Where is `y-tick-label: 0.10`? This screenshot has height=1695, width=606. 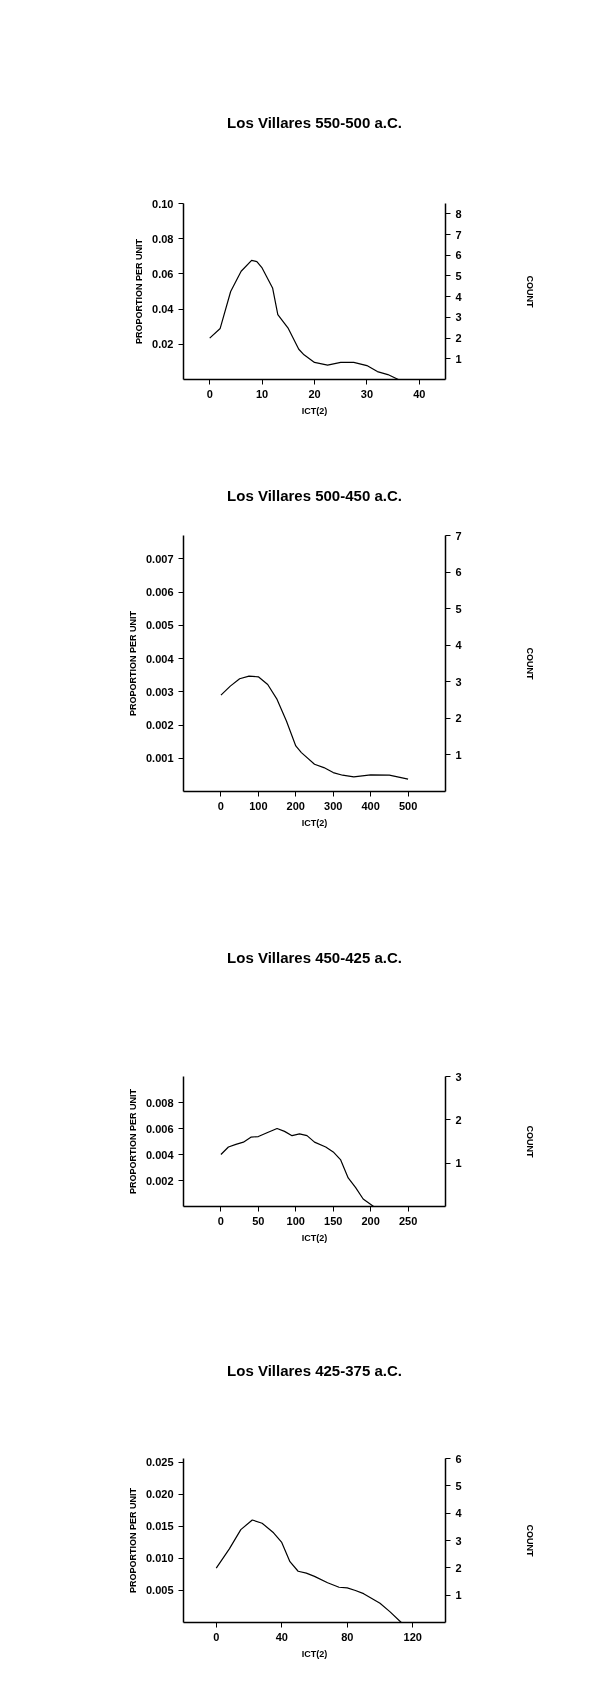
y-tick-label: 0.10 is located at coordinates (163, 203).